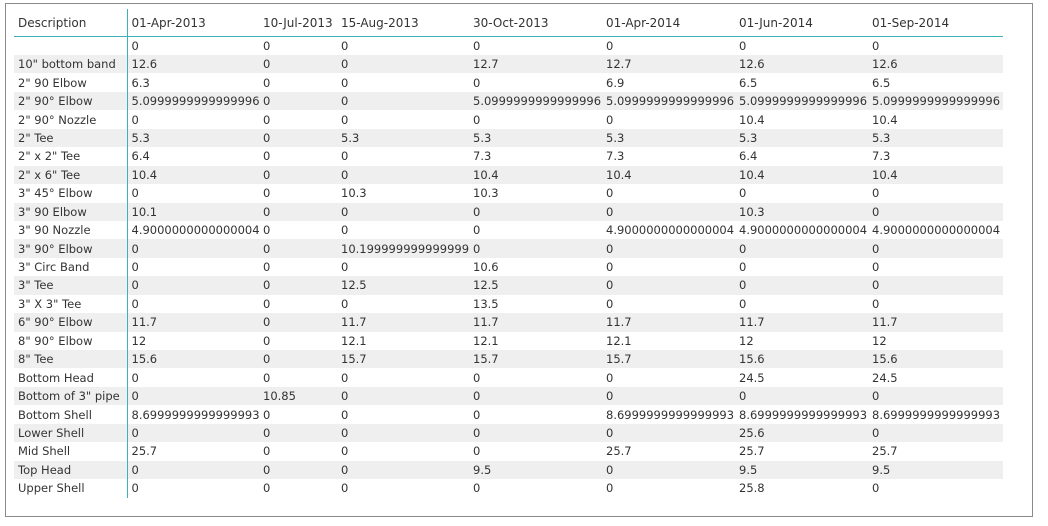 This screenshot has width=1048, height=526. What do you see at coordinates (71, 156) in the screenshot?
I see `row-header-cell: 2" x 2" Tee` at bounding box center [71, 156].